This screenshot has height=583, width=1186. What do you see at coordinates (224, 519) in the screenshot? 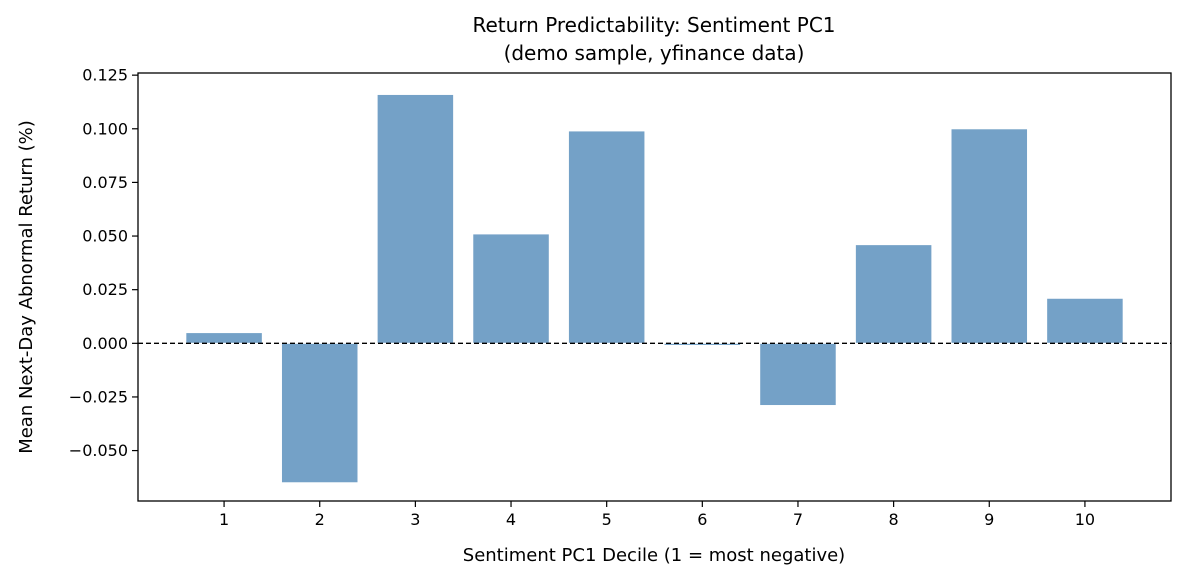
I see `x-tick-label: 1` at bounding box center [224, 519].